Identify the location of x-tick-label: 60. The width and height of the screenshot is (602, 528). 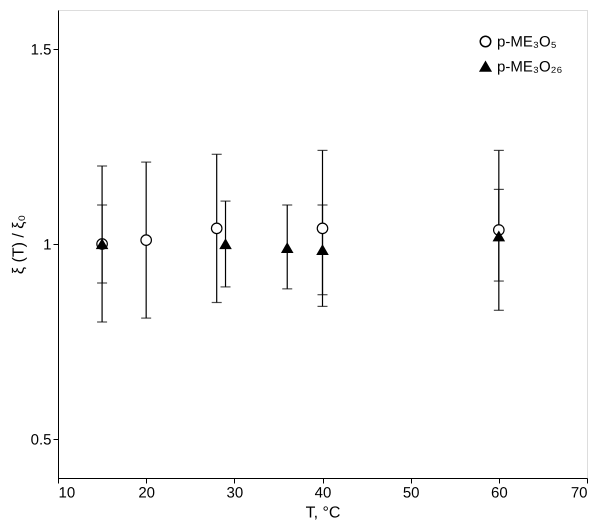
(499, 493).